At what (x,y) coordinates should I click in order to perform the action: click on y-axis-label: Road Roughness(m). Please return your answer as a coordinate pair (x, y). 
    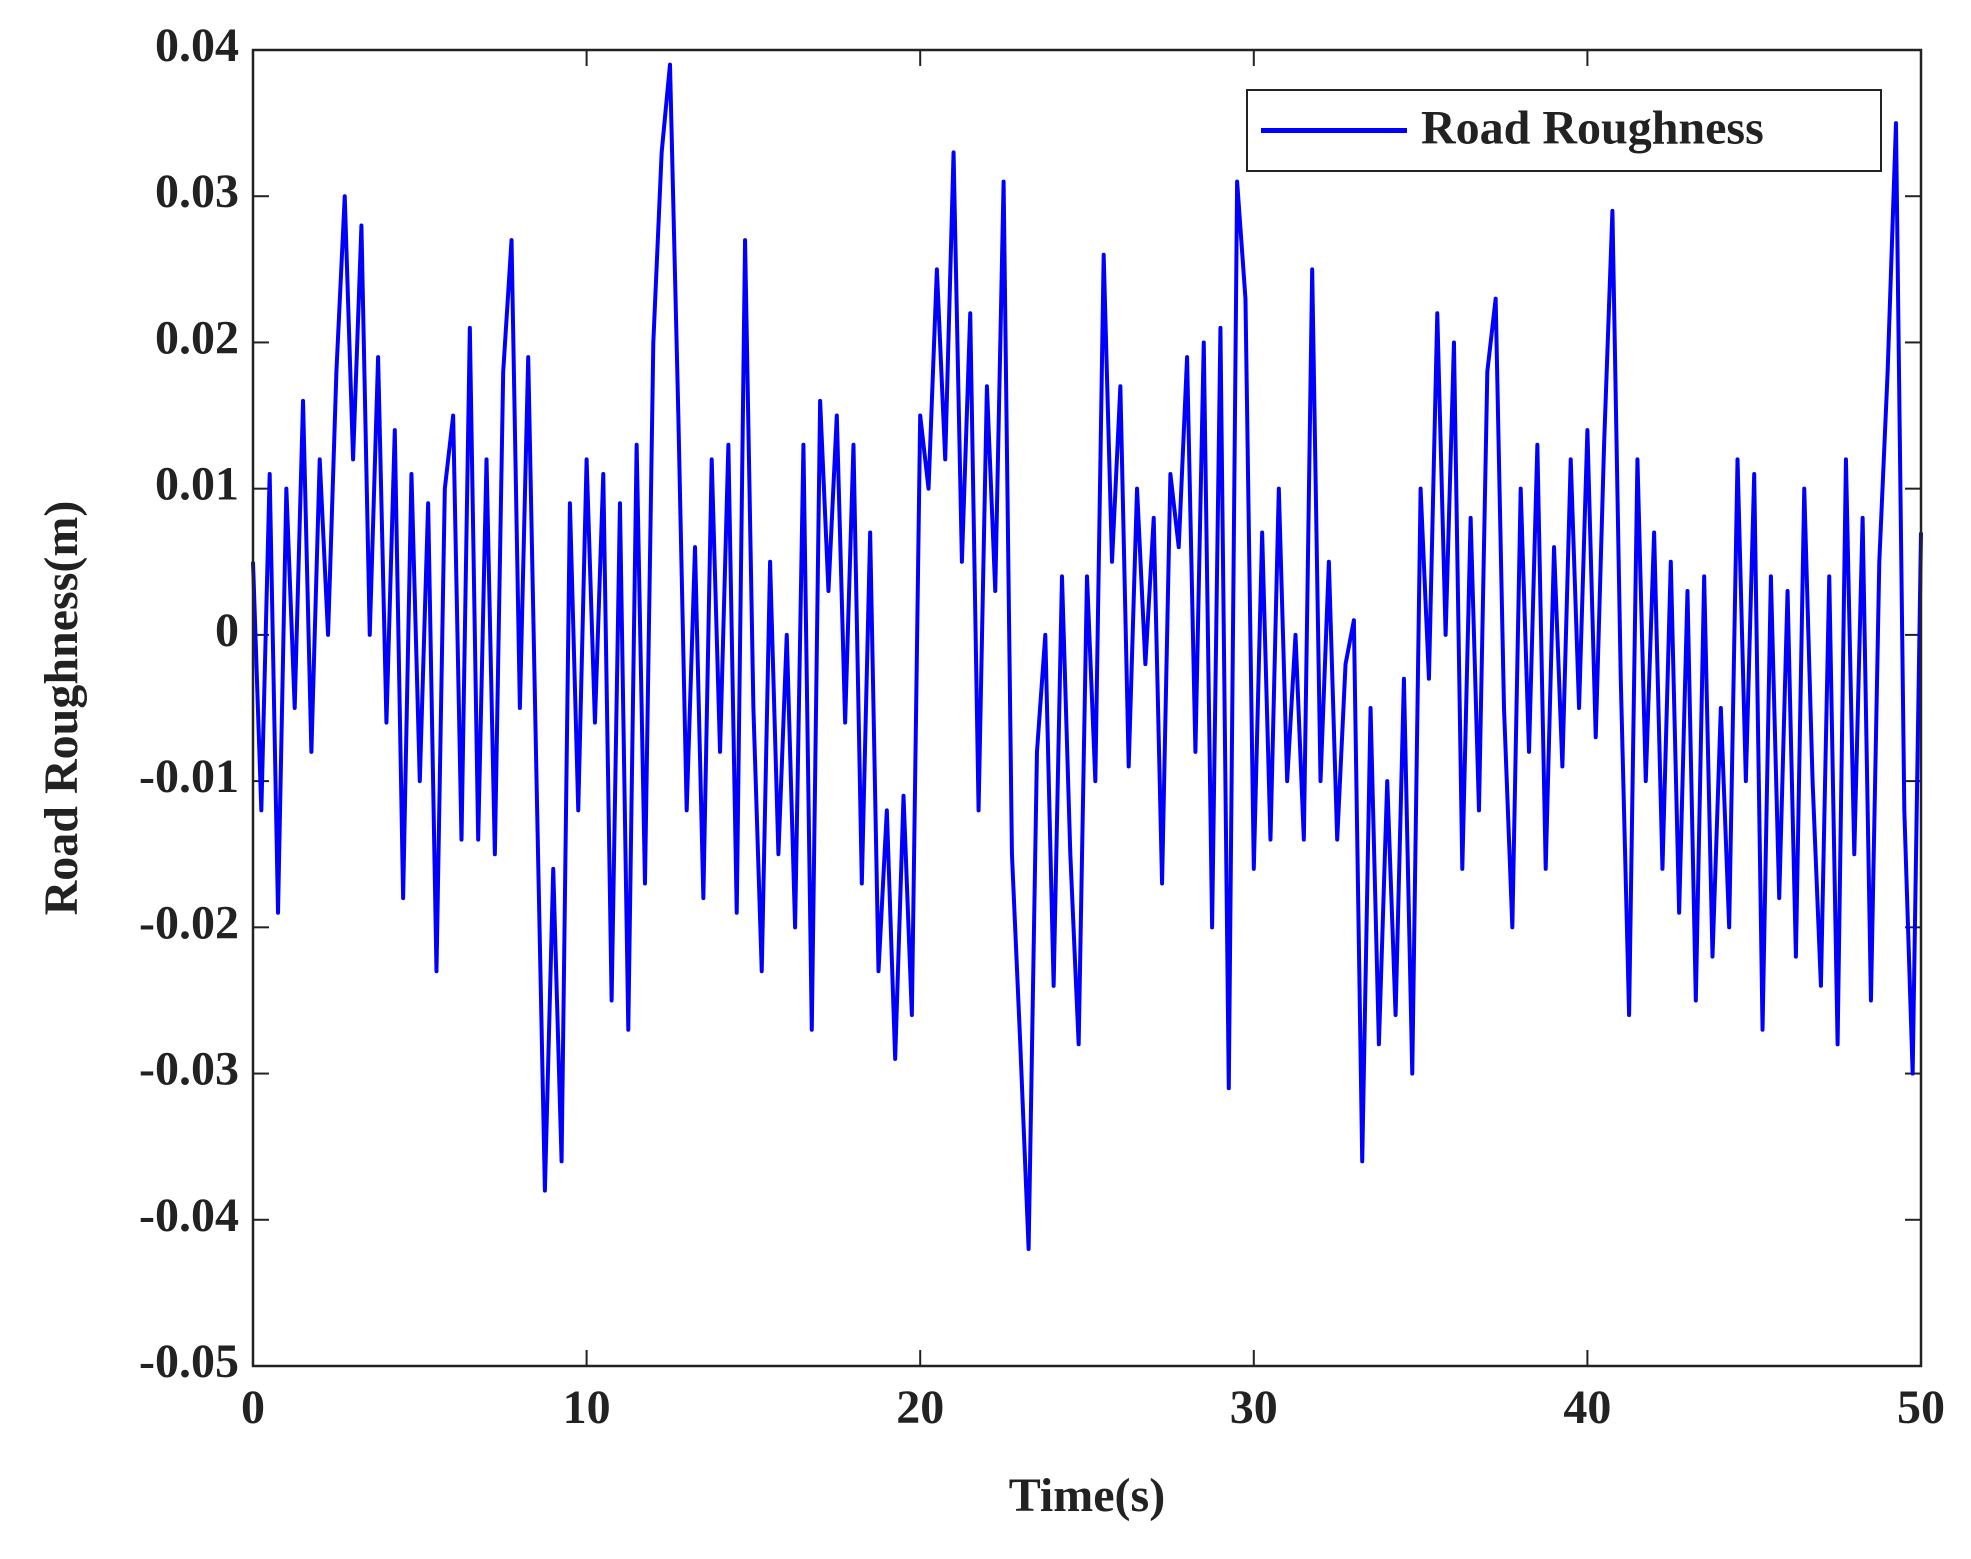
    Looking at the image, I should click on (61, 708).